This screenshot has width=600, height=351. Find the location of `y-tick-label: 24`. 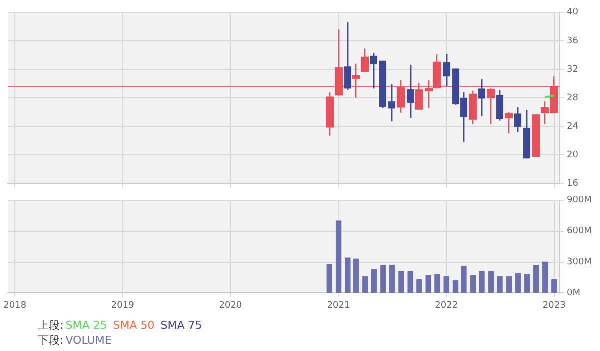

y-tick-label: 24 is located at coordinates (573, 127).